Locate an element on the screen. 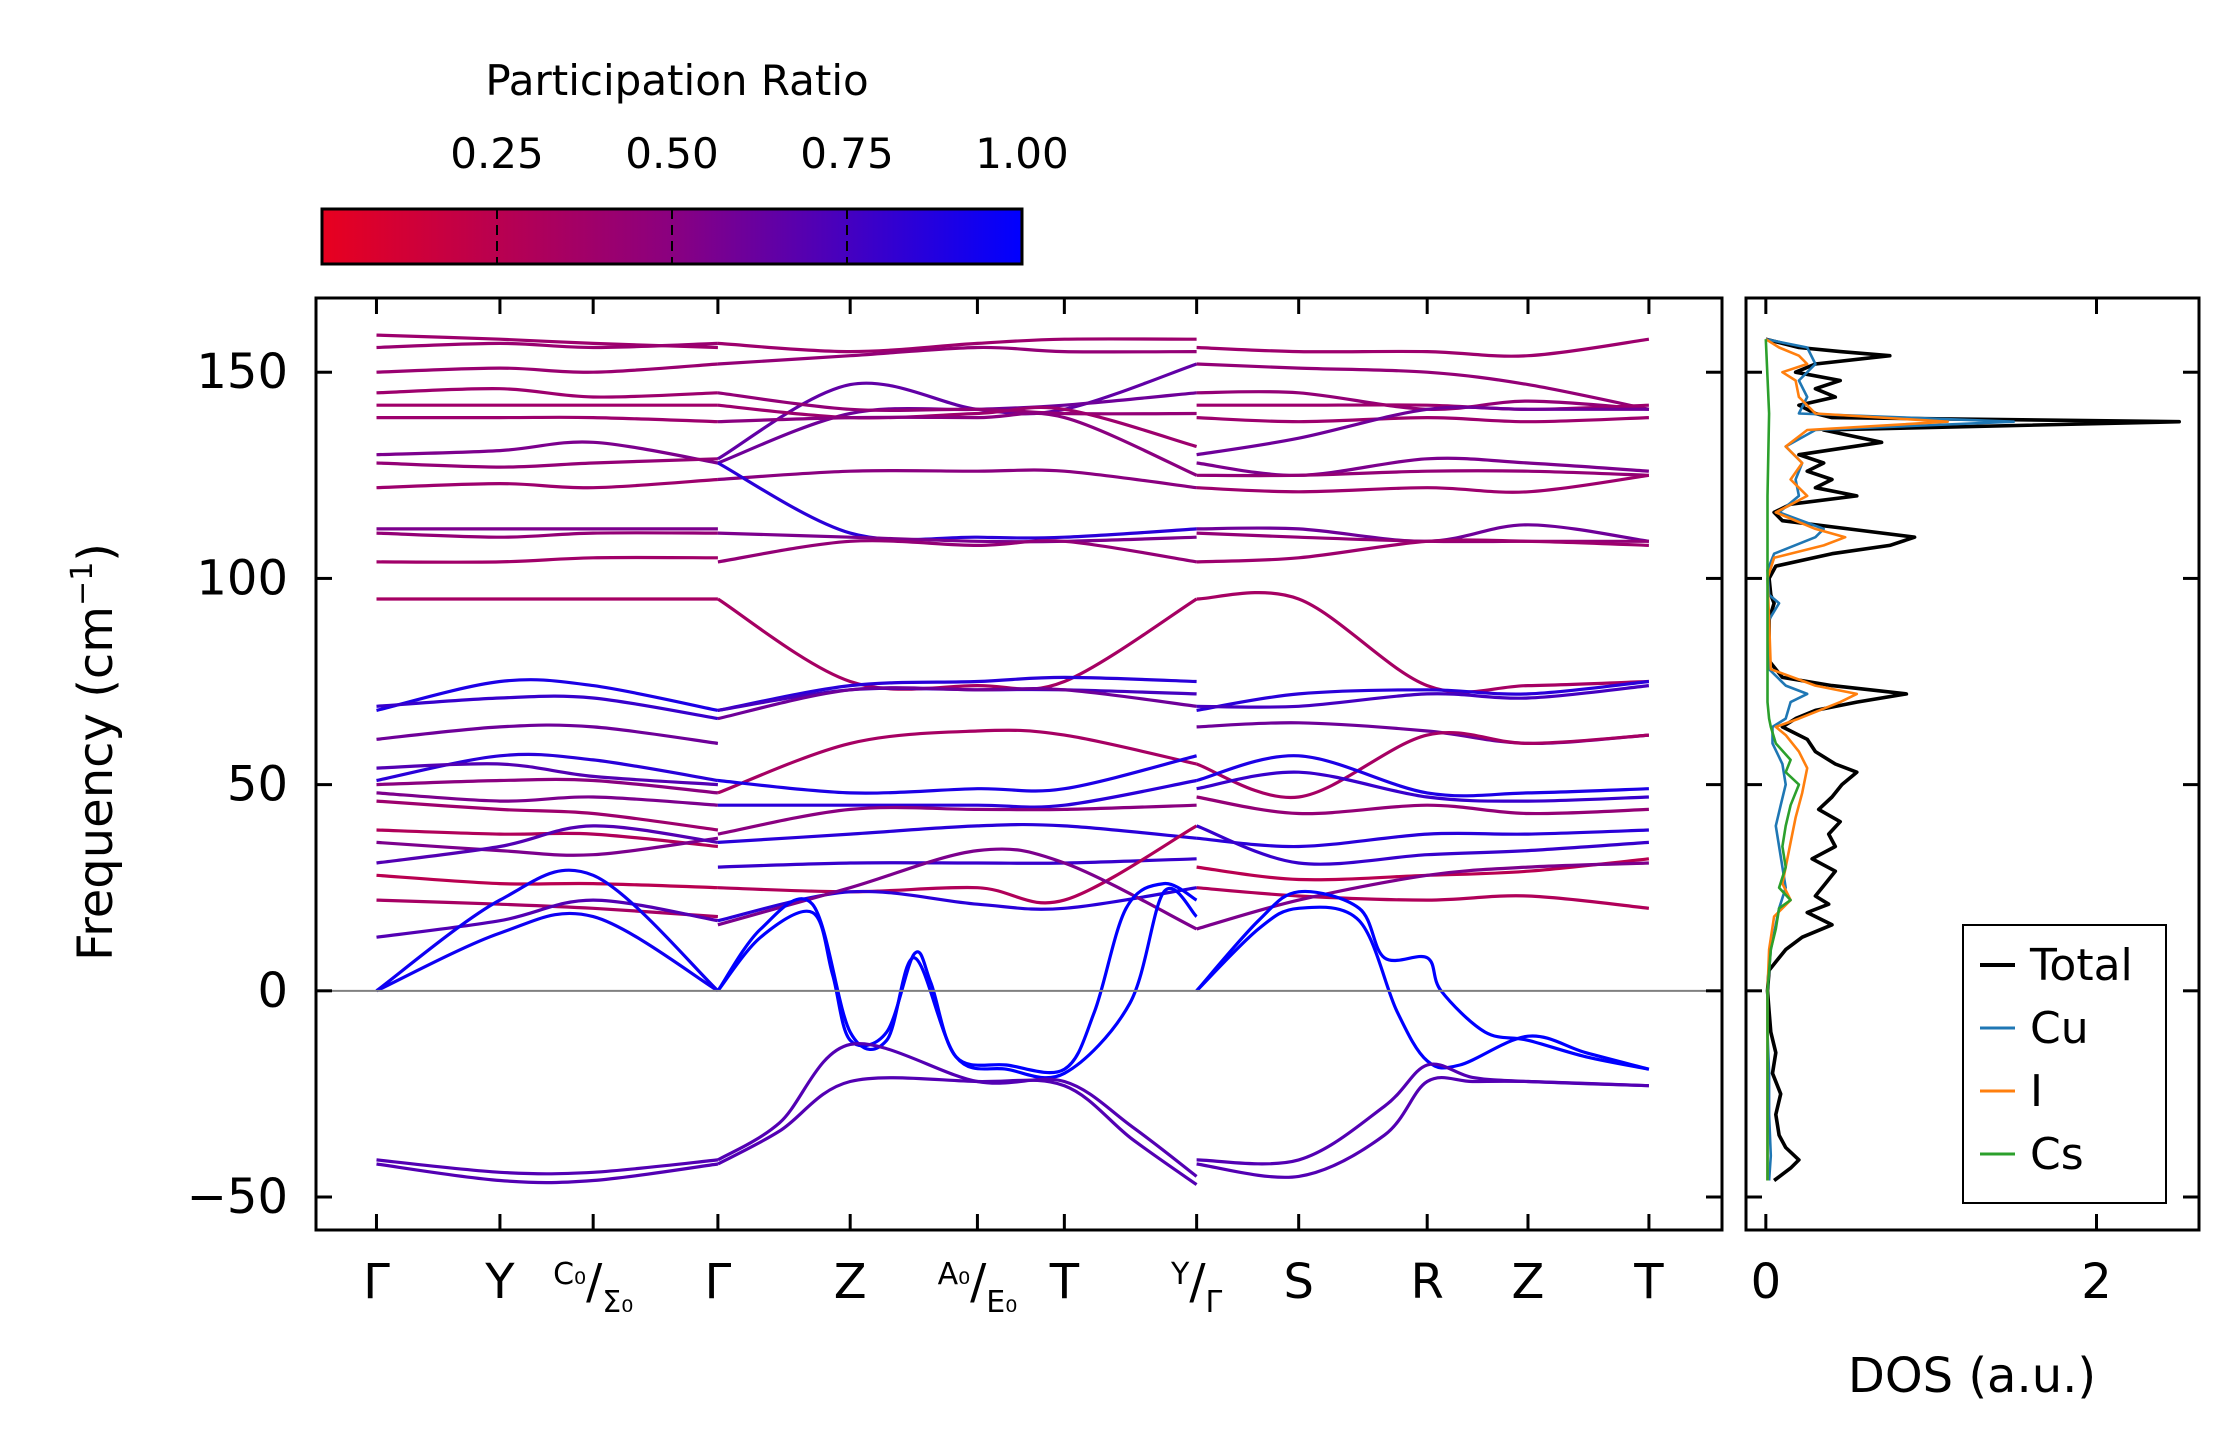 This screenshot has width=2234, height=1455. legend-label: Cs is located at coordinates (2057, 1154).